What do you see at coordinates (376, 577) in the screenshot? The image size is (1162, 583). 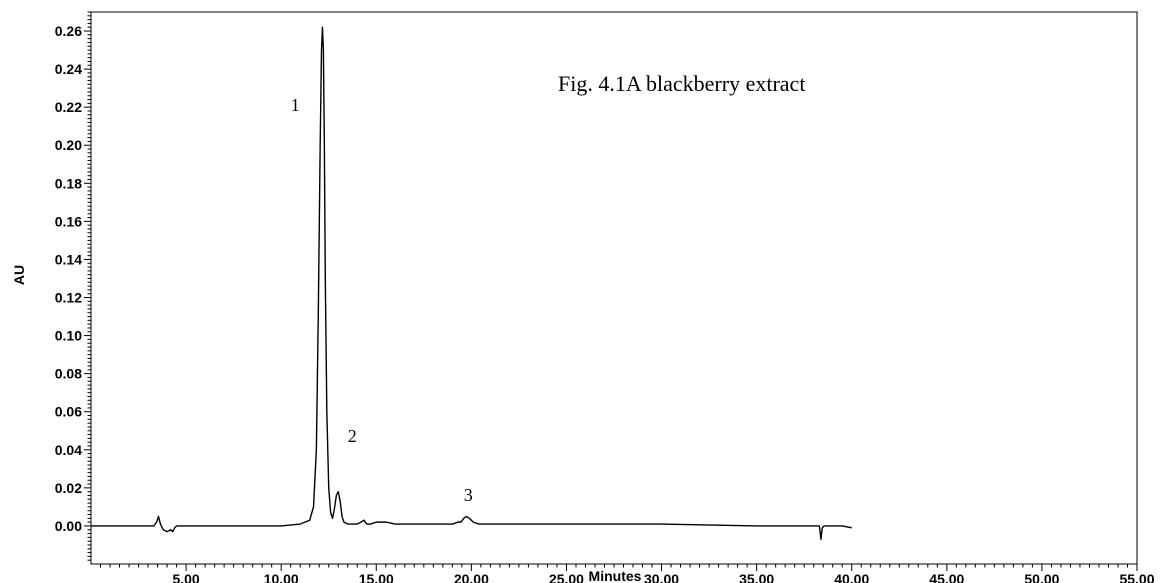 I see `x-tick-label: 15.00` at bounding box center [376, 577].